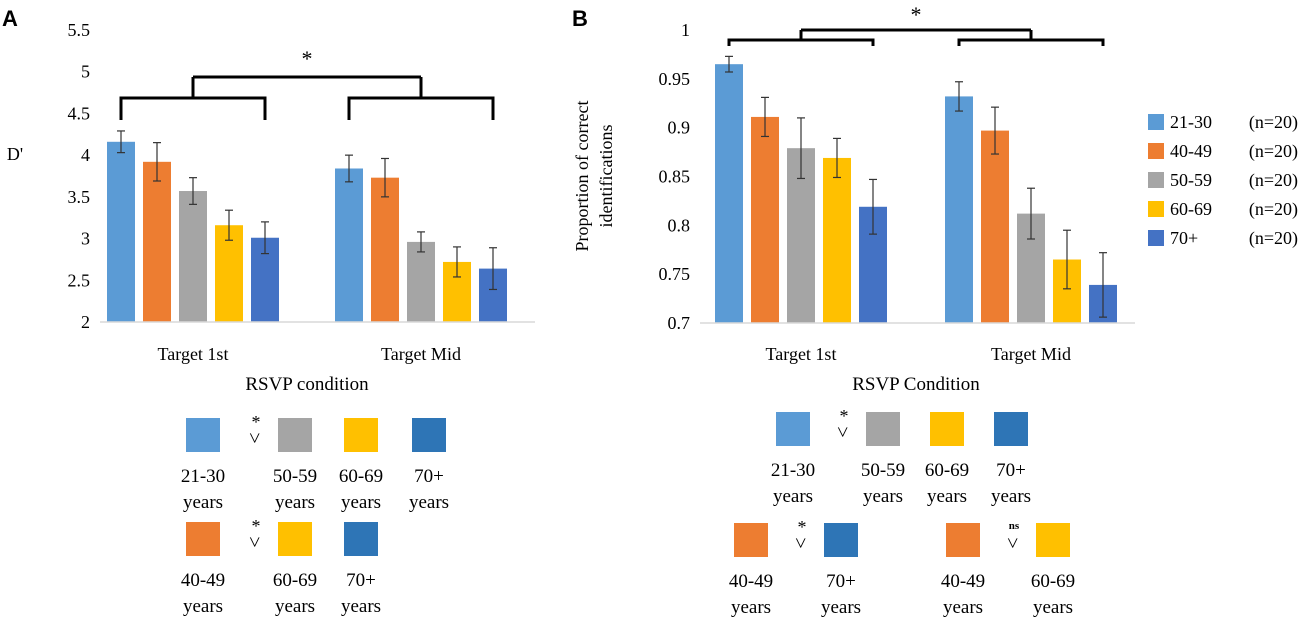  What do you see at coordinates (10, 18) in the screenshot?
I see `panel-a-letter: A` at bounding box center [10, 18].